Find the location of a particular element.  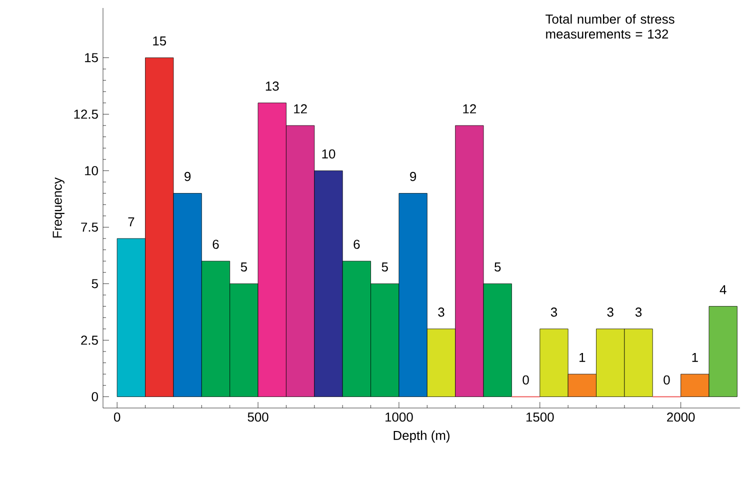

x-tick-label: 0 is located at coordinates (117, 417).